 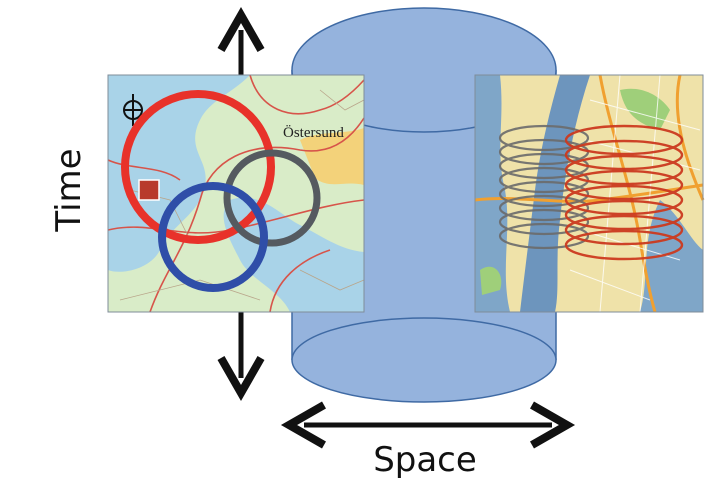 What do you see at coordinates (198, 167) in the screenshot?
I see `red-ring` at bounding box center [198, 167].